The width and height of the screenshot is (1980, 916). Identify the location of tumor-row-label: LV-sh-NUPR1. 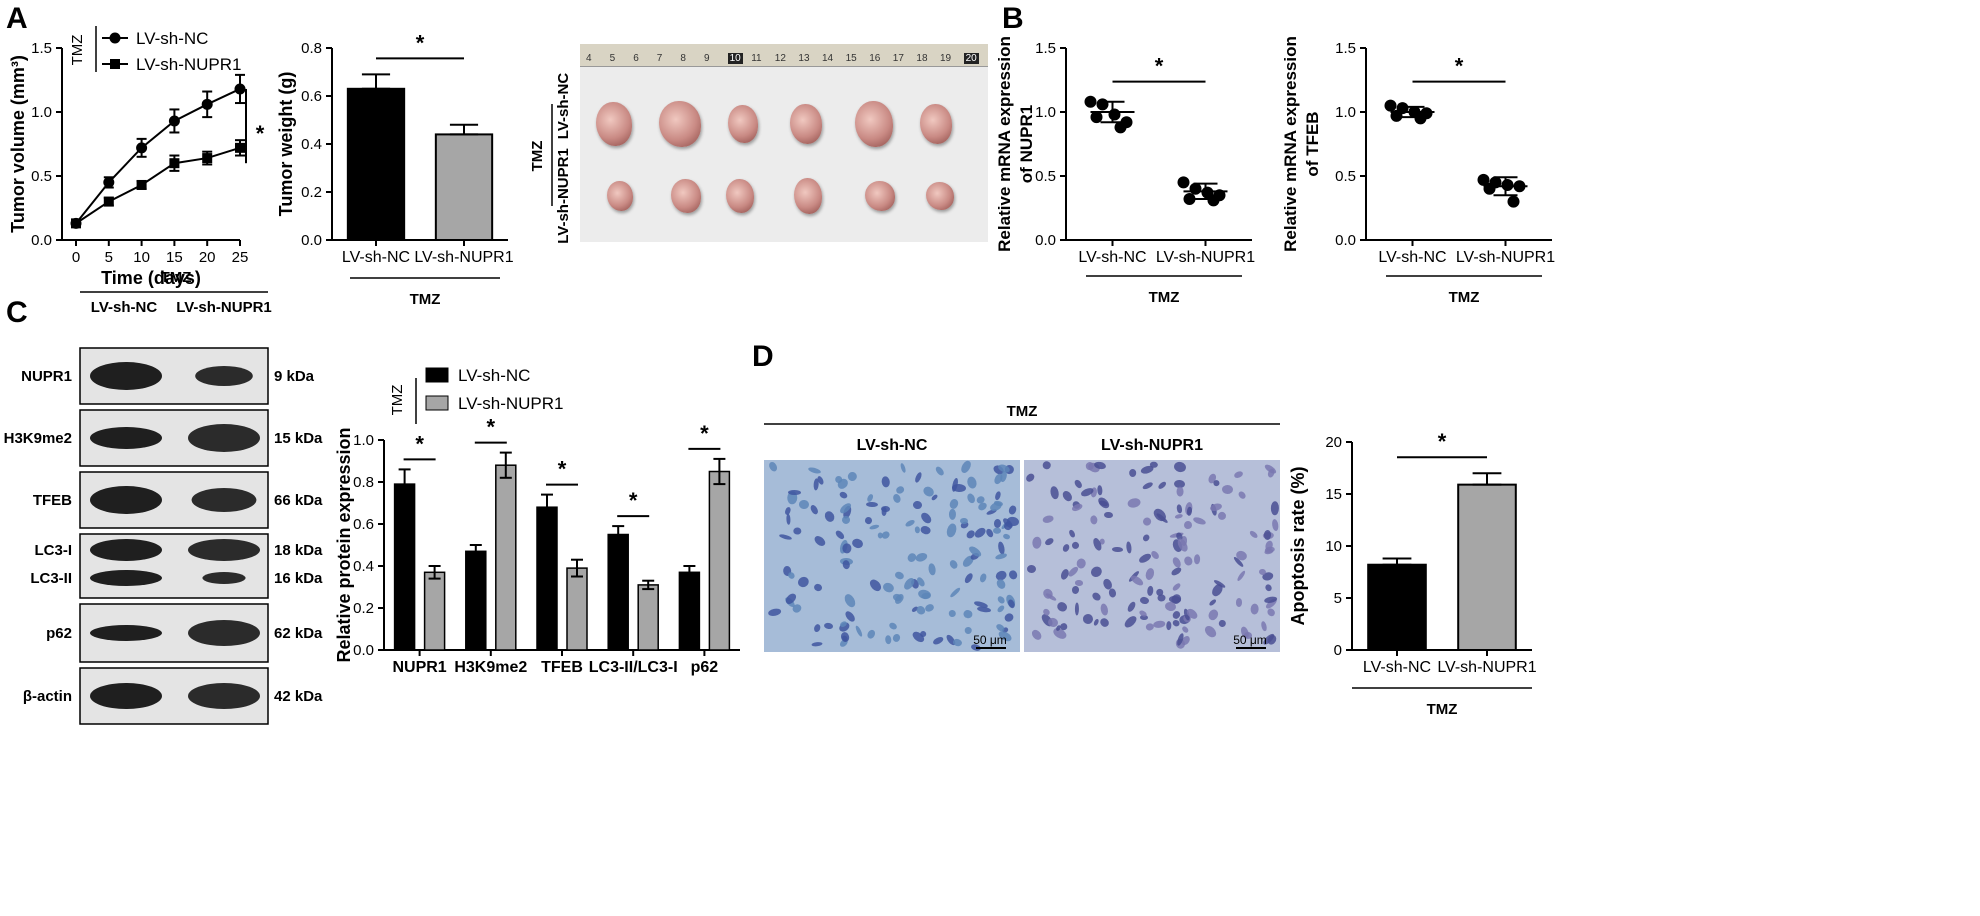
(563, 196).